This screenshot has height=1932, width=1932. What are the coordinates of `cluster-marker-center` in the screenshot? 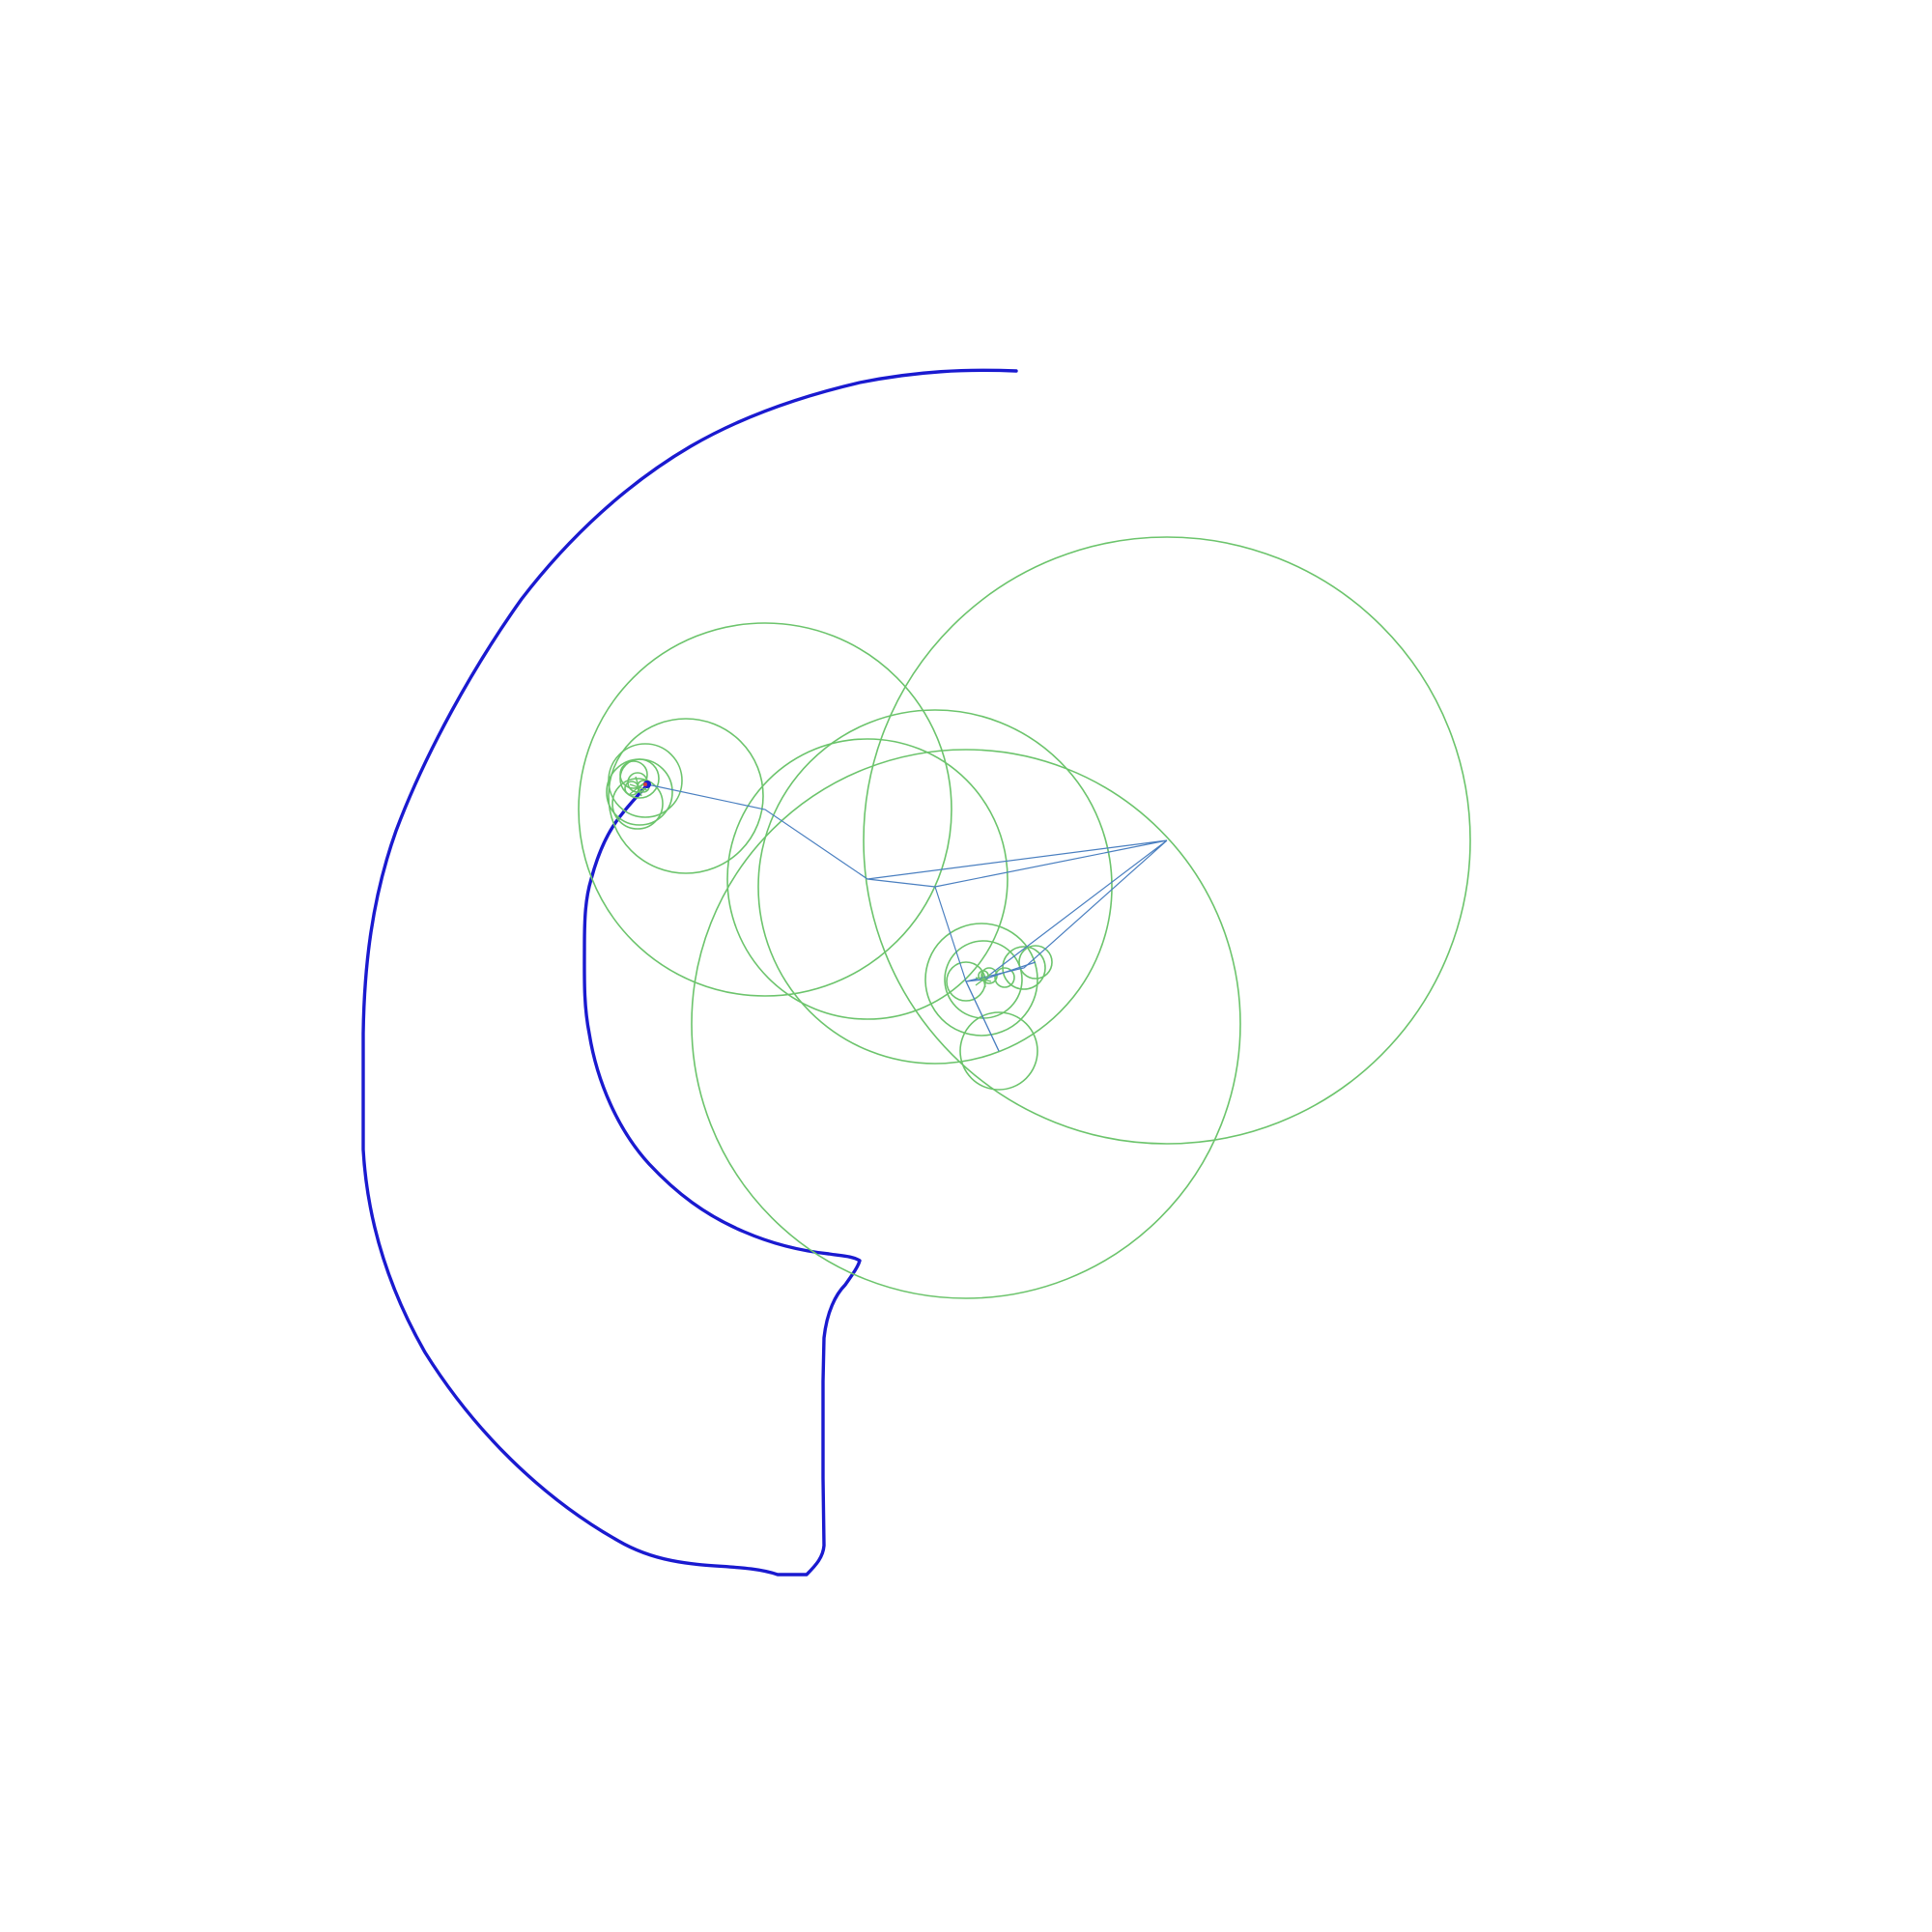 It's located at (983, 978).